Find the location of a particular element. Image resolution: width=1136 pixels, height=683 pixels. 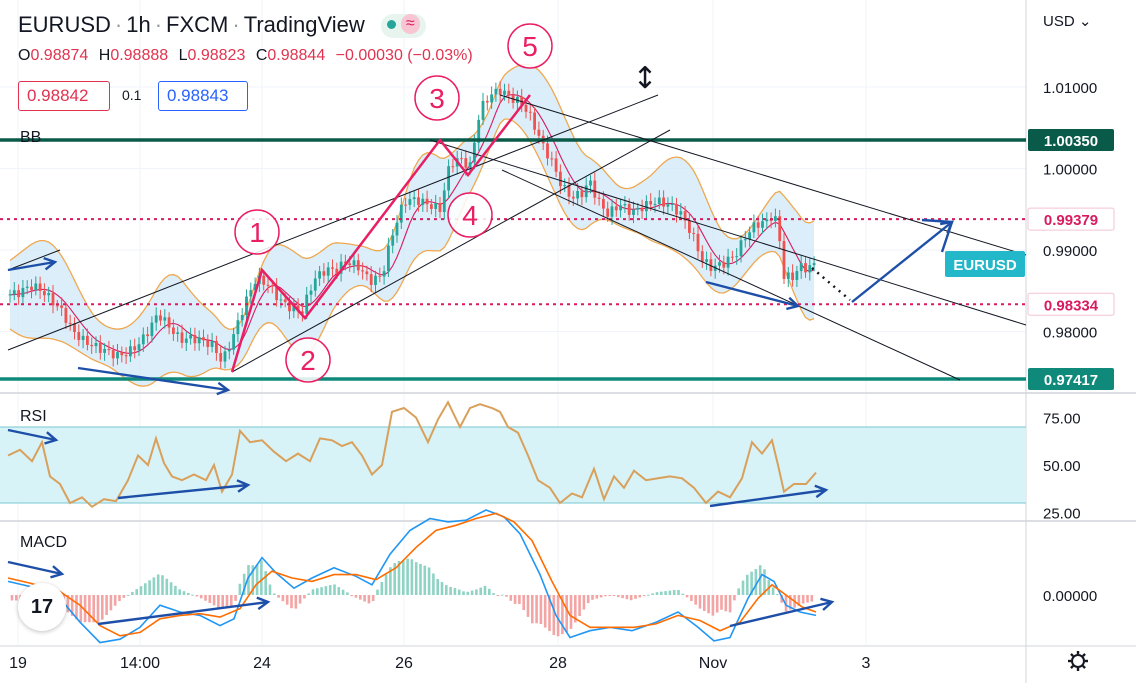

symbol-name: EURUSD is located at coordinates (64, 24).